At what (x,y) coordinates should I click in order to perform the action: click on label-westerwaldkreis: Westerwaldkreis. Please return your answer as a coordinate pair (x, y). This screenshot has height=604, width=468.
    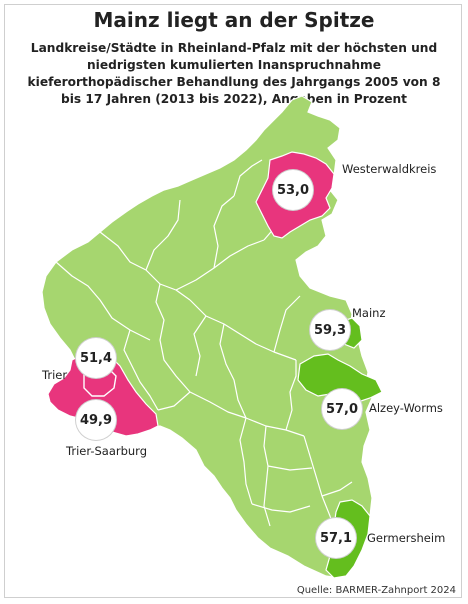
    Looking at the image, I should click on (389, 169).